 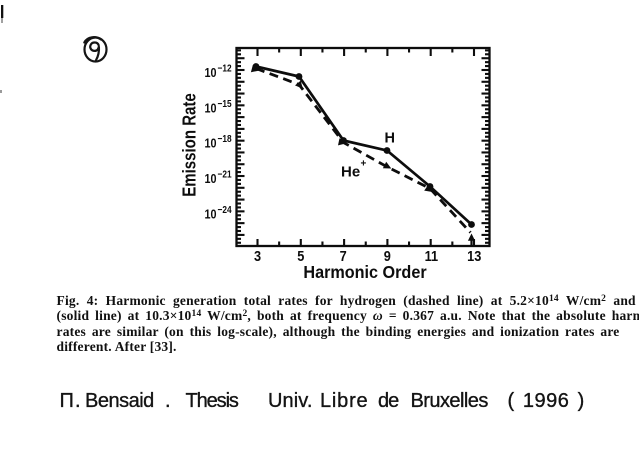 I want to click on svg-text: −15, so click(x=225, y=103).